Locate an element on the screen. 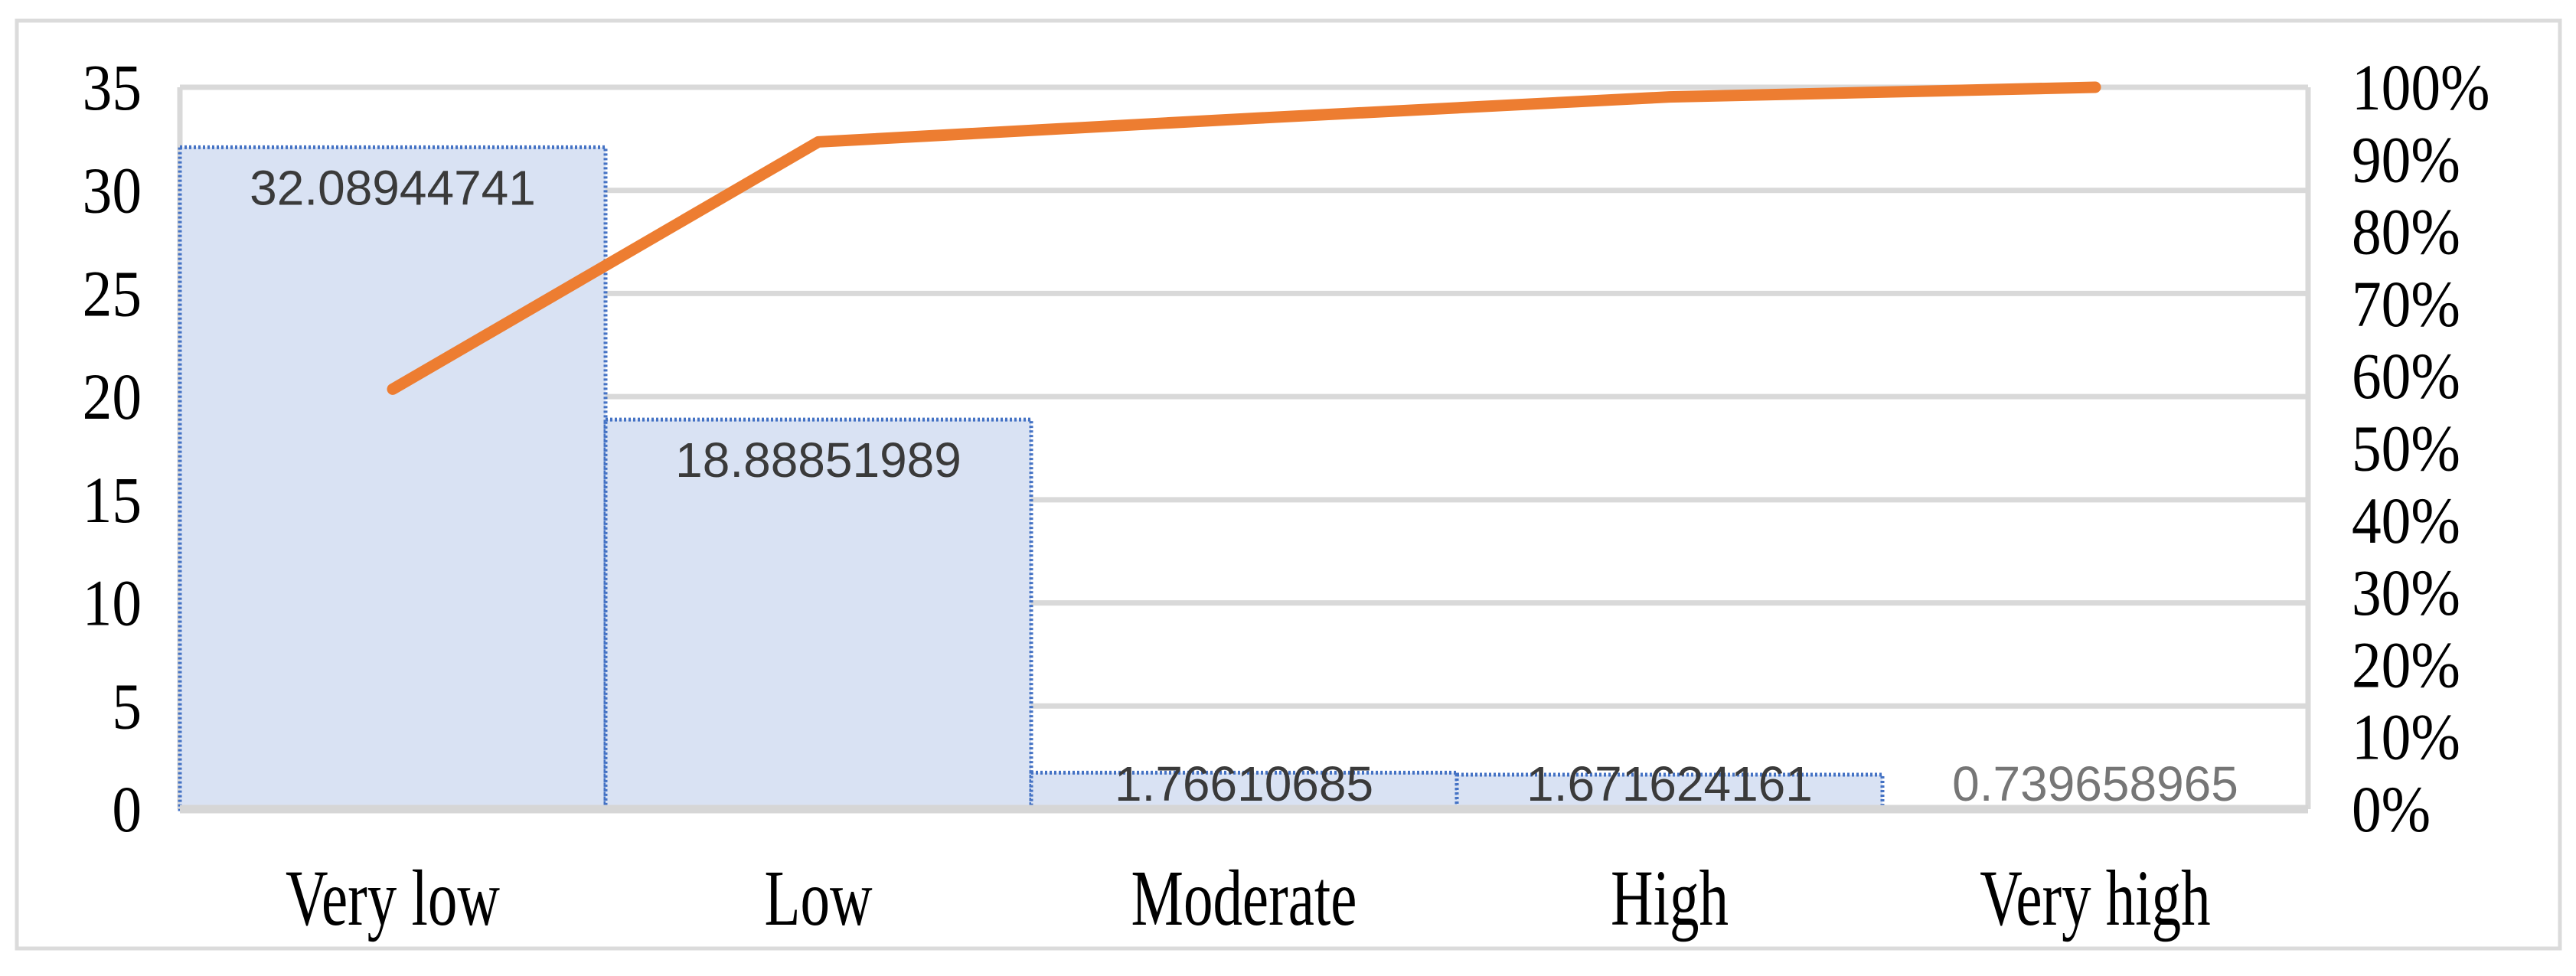 This screenshot has height=976, width=2576. right-axis-tick-label: 60% is located at coordinates (2406, 376).